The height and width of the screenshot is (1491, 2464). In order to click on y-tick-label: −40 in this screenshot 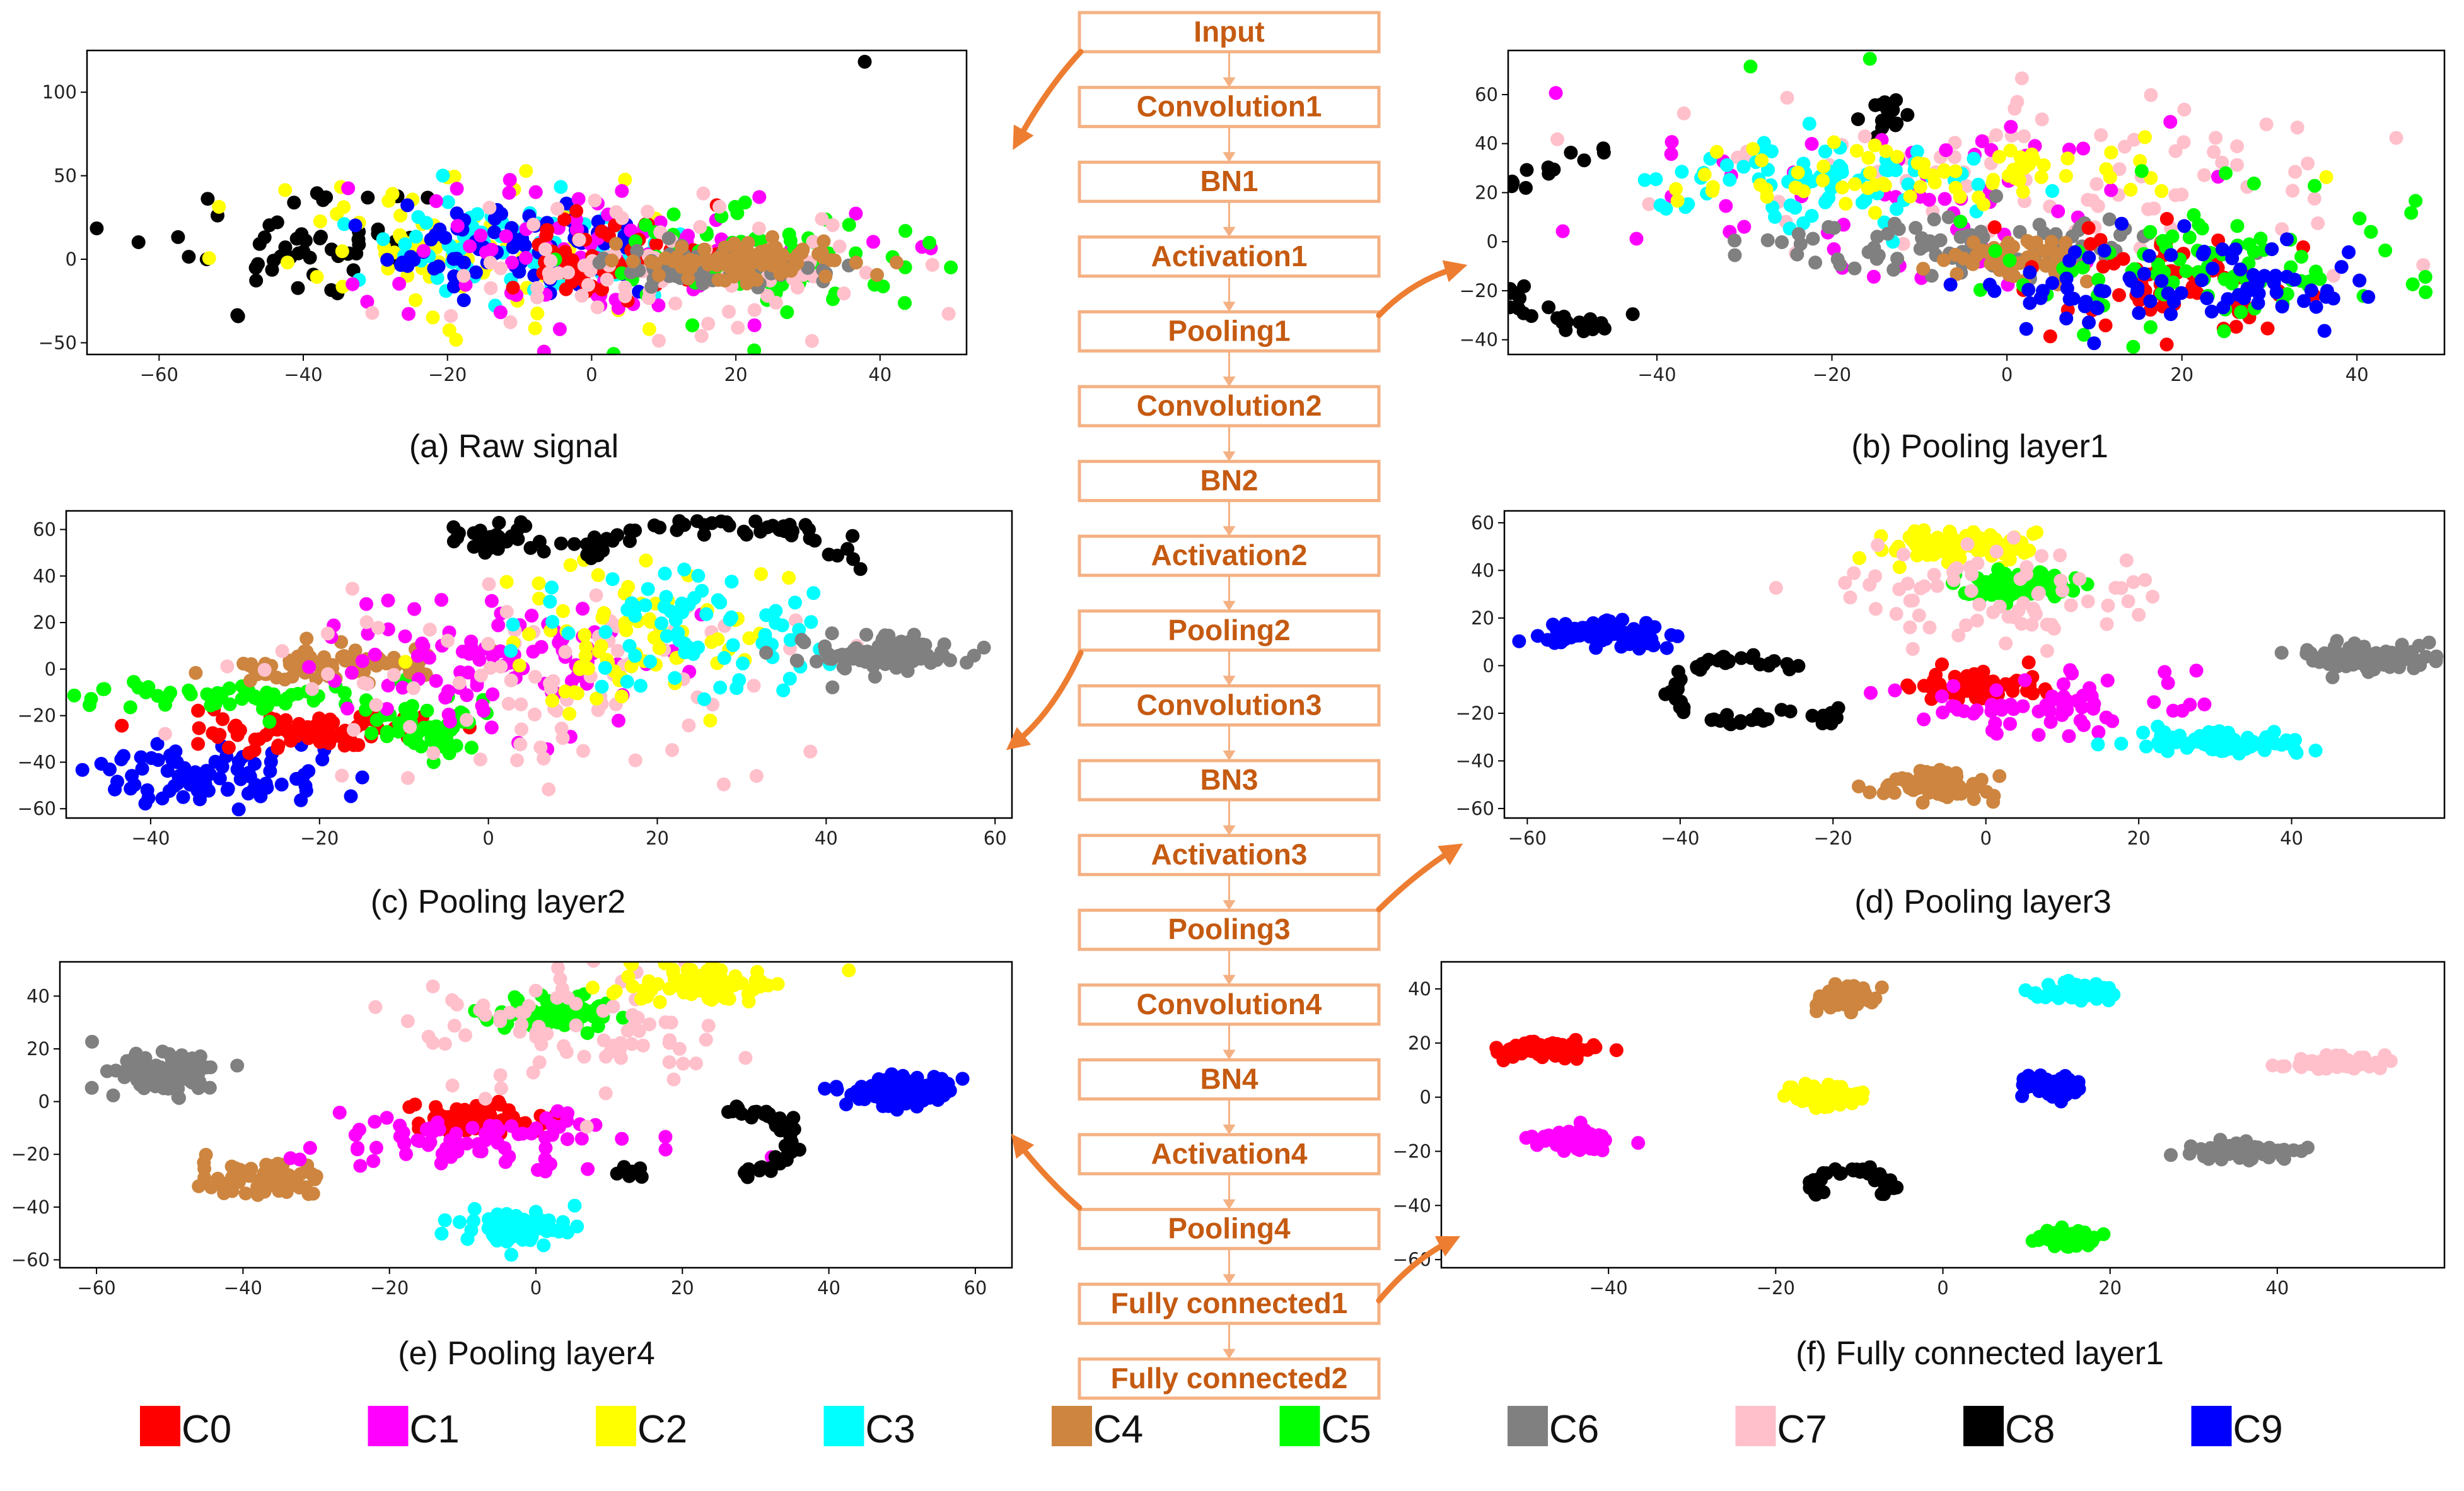, I will do `click(37, 762)`.